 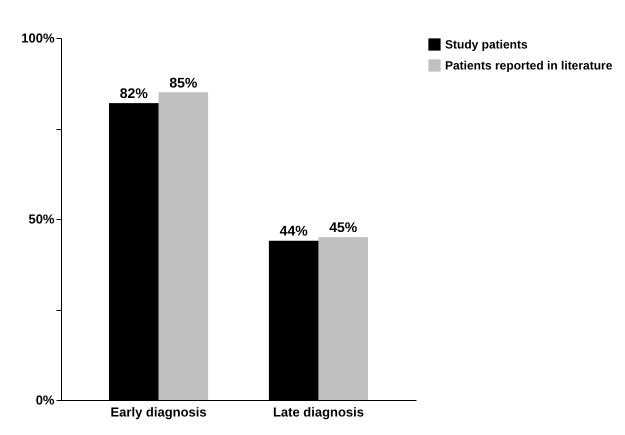 I want to click on data-label: 82%, so click(x=134, y=93).